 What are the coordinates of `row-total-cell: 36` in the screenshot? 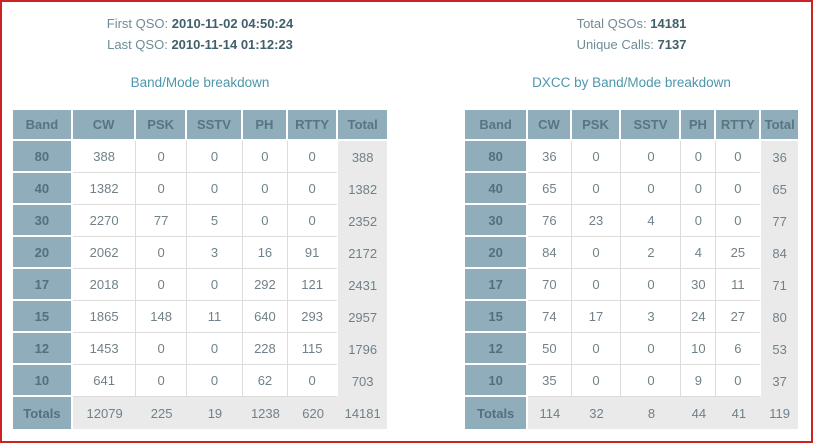 It's located at (779, 157).